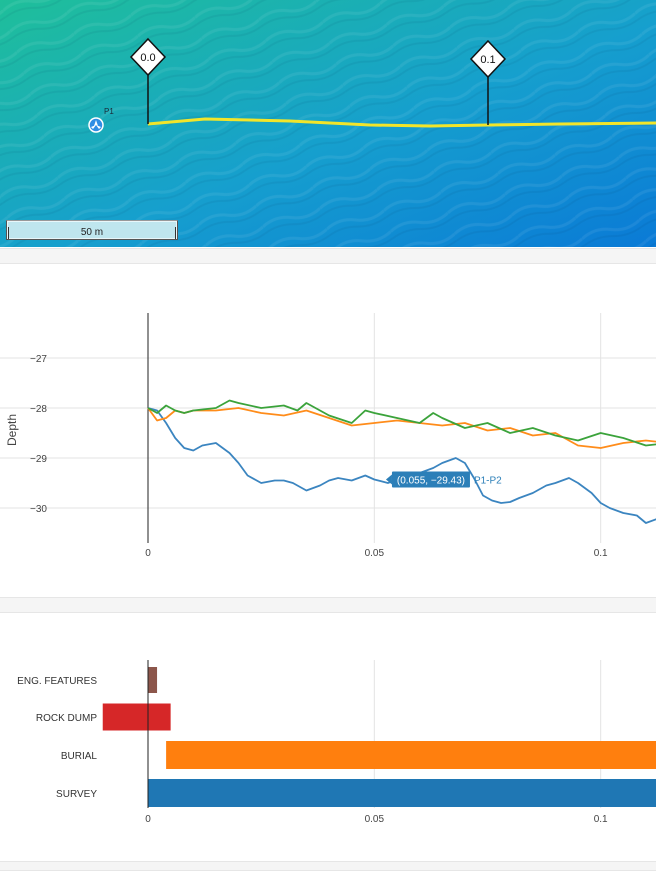 The height and width of the screenshot is (871, 656). Describe the element at coordinates (488, 82) in the screenshot. I see `kp-marker-1: 0.1` at that location.